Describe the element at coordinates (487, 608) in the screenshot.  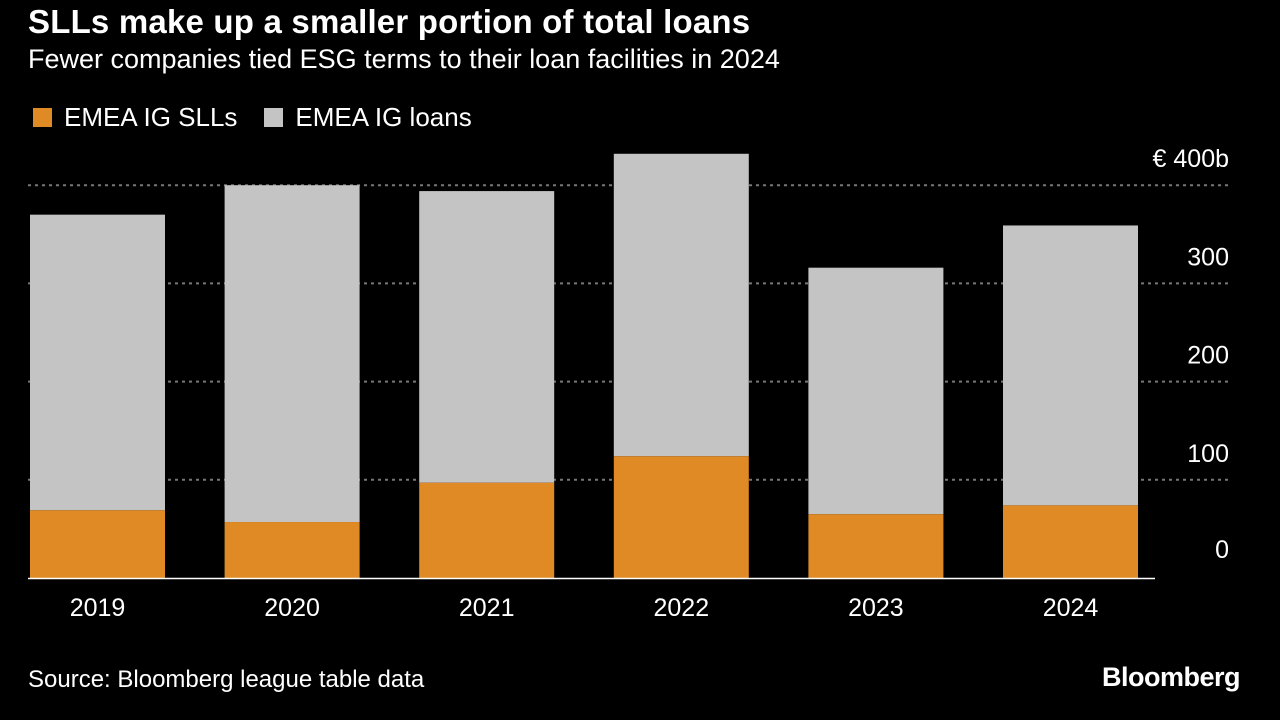
I see `x-tick-label-2021: 2021` at that location.